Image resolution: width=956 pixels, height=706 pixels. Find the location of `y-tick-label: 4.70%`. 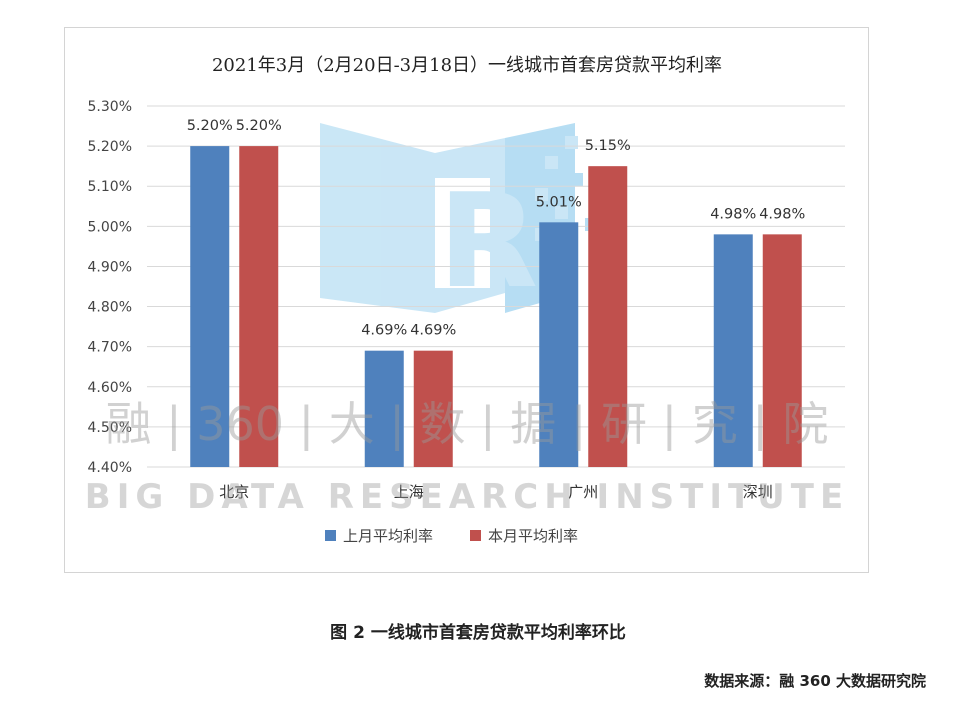

y-tick-label: 4.70% is located at coordinates (110, 348).